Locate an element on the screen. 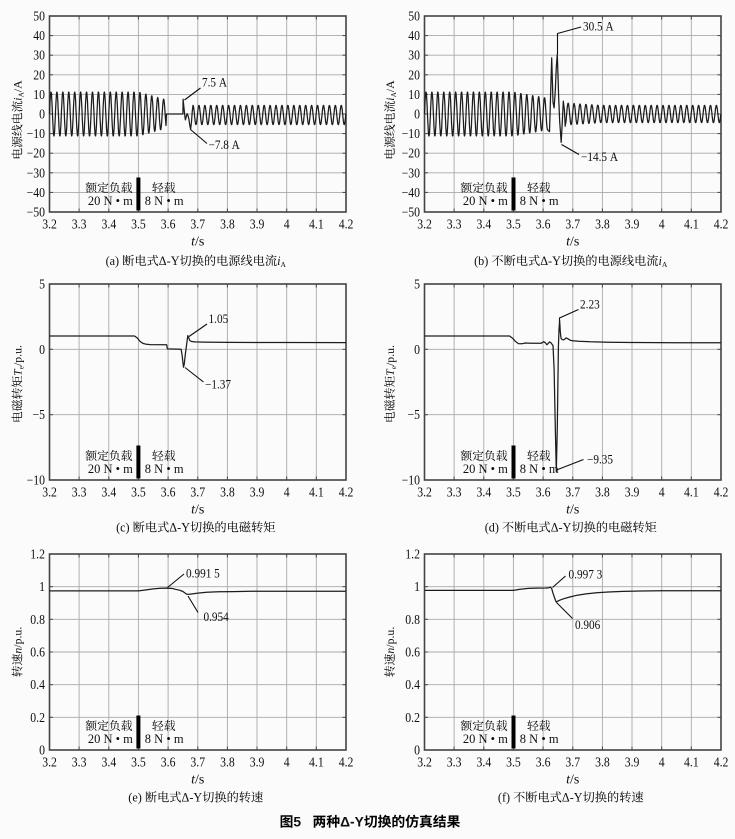  svg-text: −10 is located at coordinates (36, 133).